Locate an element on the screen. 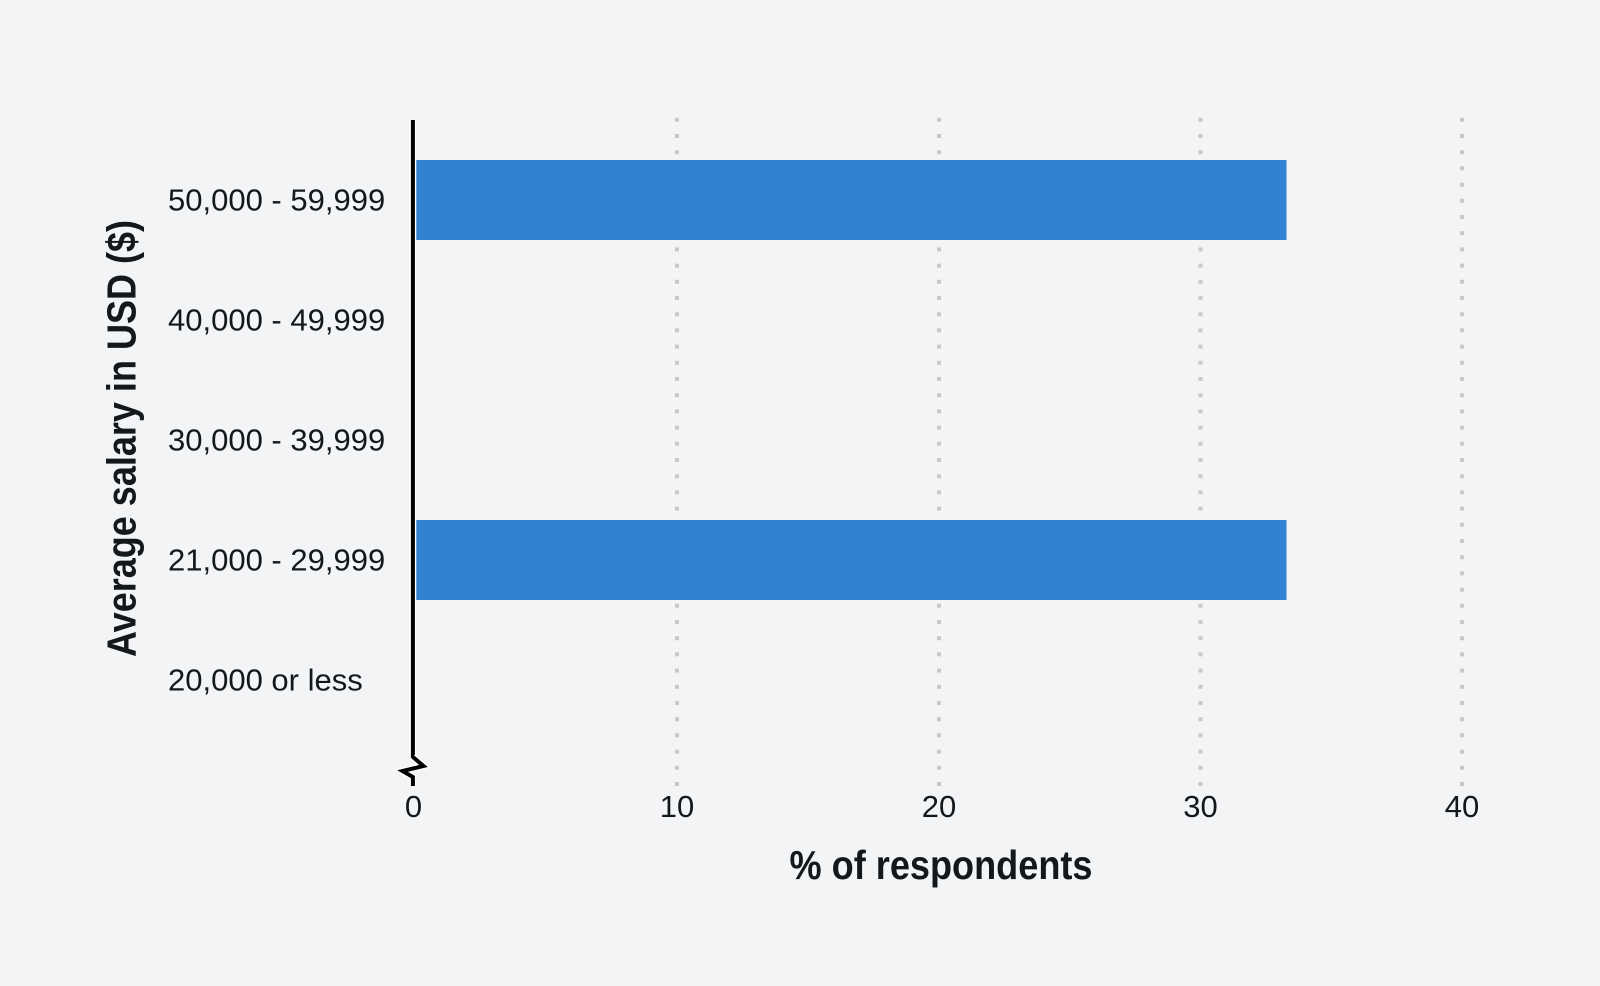 Image resolution: width=1600 pixels, height=986 pixels. svg-text: % of respondents is located at coordinates (941, 865).